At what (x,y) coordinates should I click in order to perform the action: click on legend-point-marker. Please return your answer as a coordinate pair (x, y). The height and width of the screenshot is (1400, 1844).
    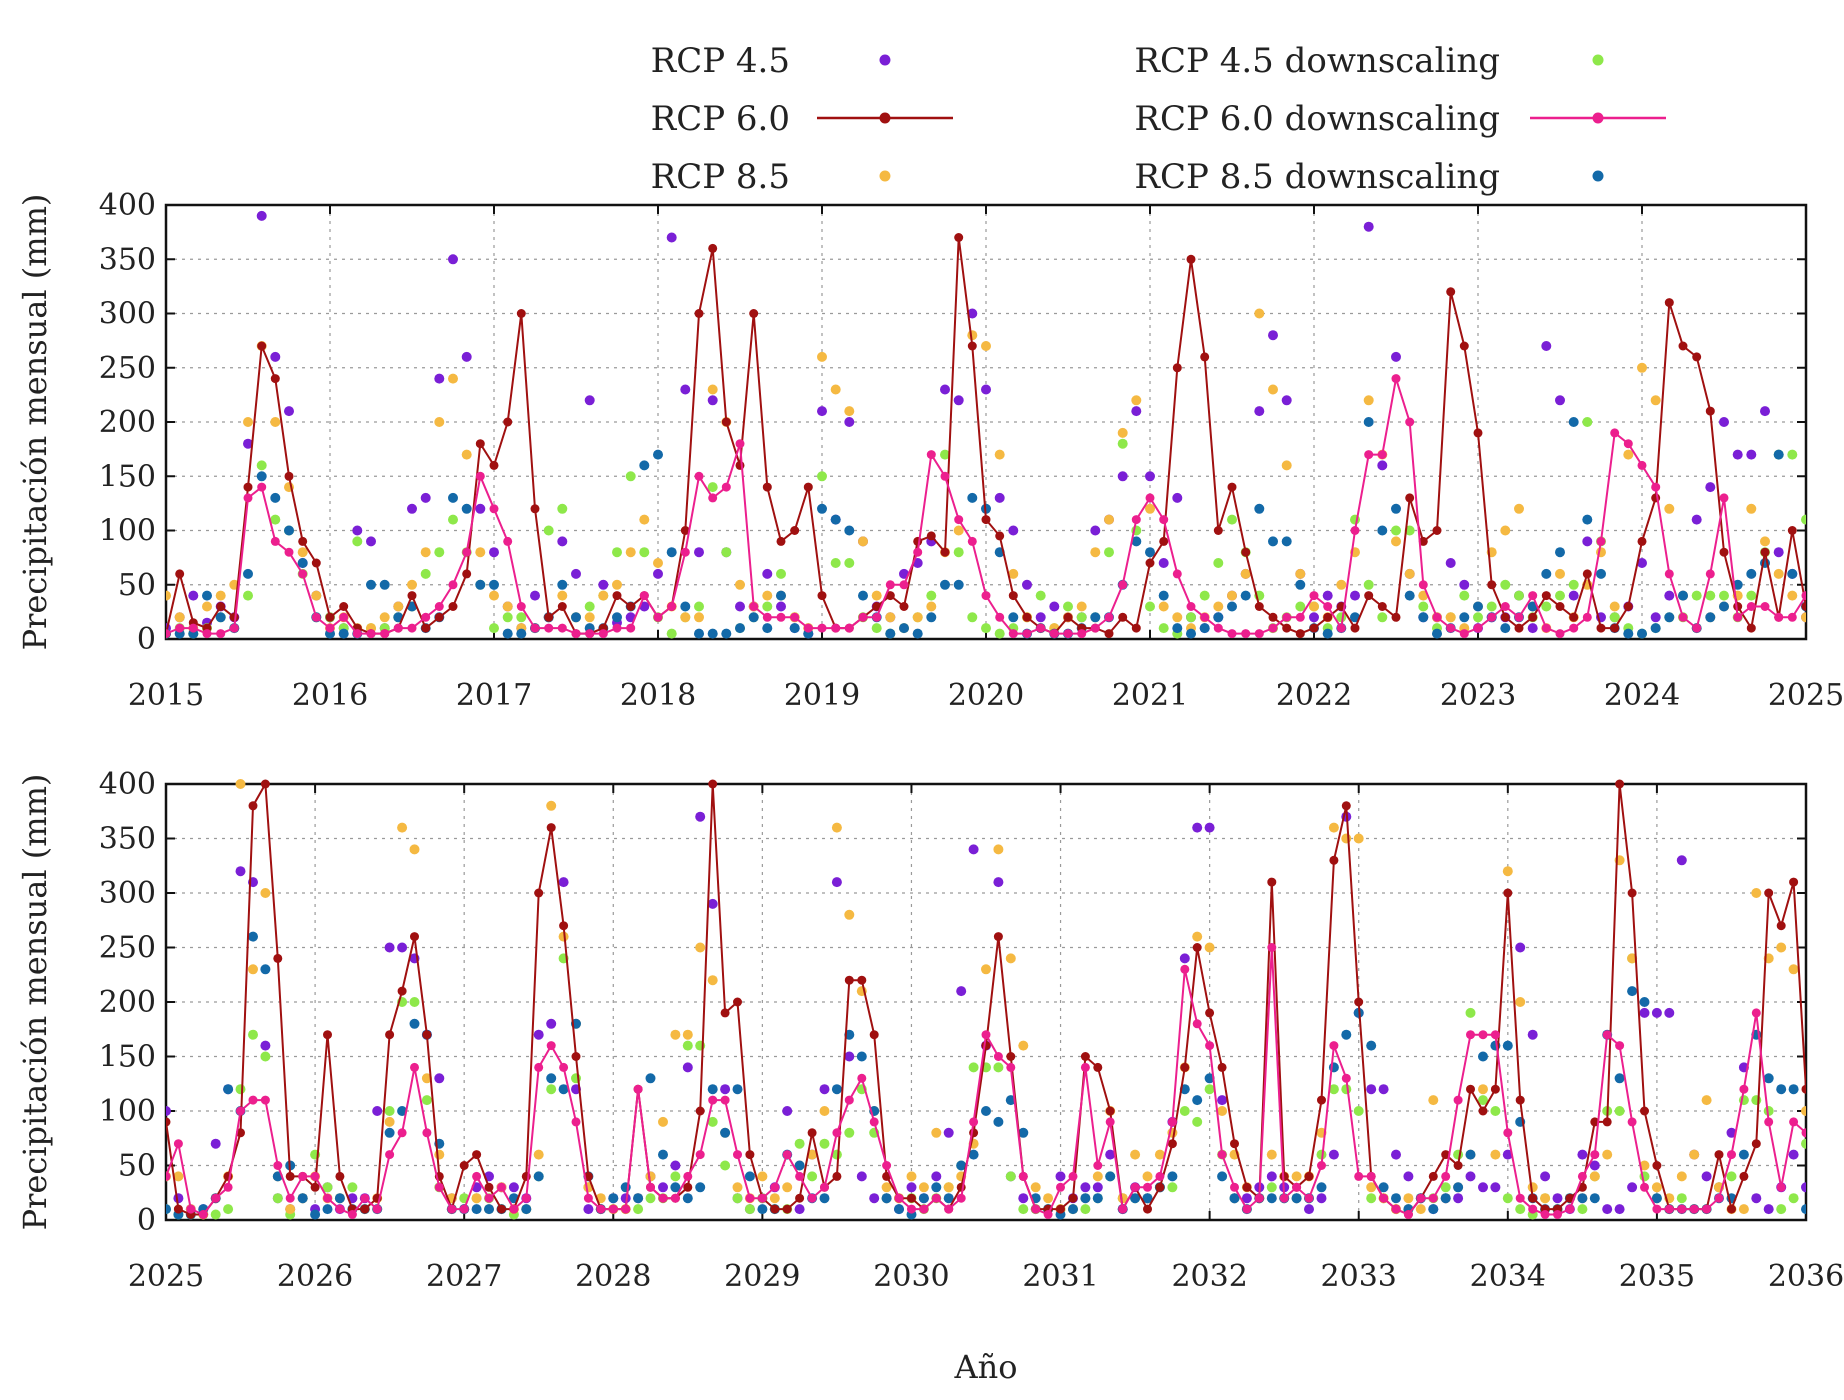
    Looking at the image, I should click on (885, 60).